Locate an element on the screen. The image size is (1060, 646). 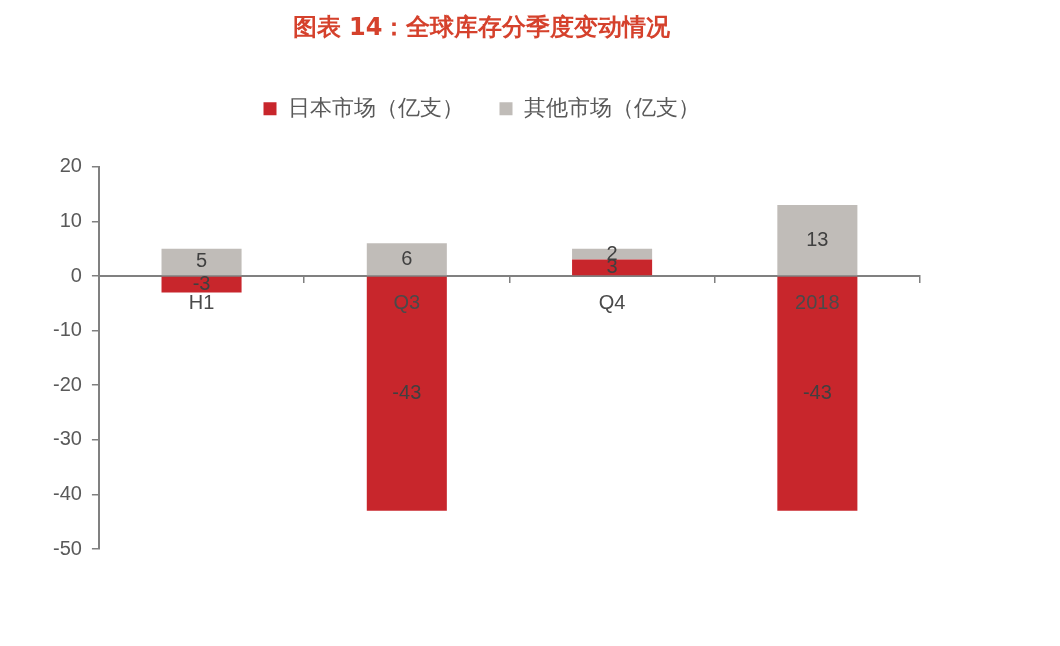
data-label: 13 is located at coordinates (817, 238).